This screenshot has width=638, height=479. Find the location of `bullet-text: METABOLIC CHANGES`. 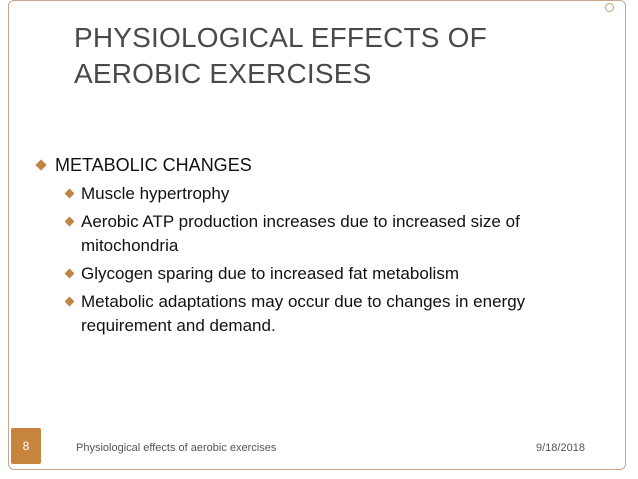

bullet-text: METABOLIC CHANGES is located at coordinates (153, 165).